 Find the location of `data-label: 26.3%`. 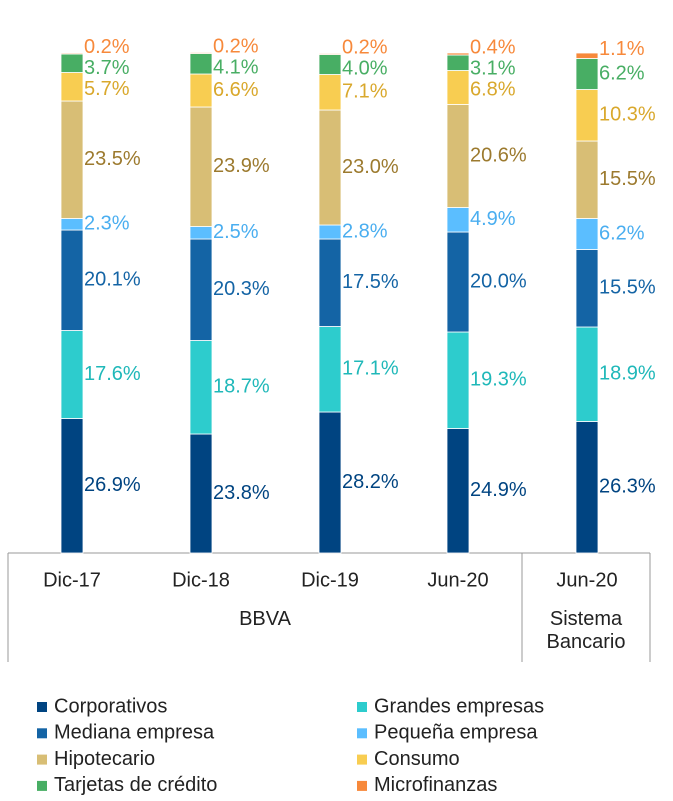

data-label: 26.3% is located at coordinates (627, 487).